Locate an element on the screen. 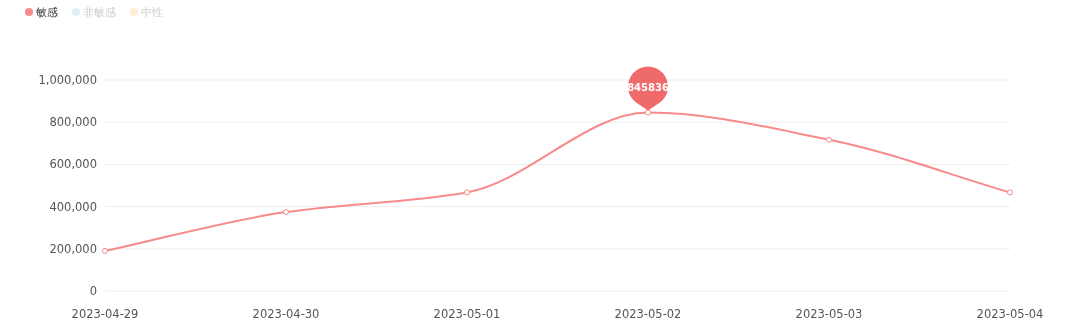 This screenshot has width=1080, height=331. y-tick-label: 0 is located at coordinates (93, 291).